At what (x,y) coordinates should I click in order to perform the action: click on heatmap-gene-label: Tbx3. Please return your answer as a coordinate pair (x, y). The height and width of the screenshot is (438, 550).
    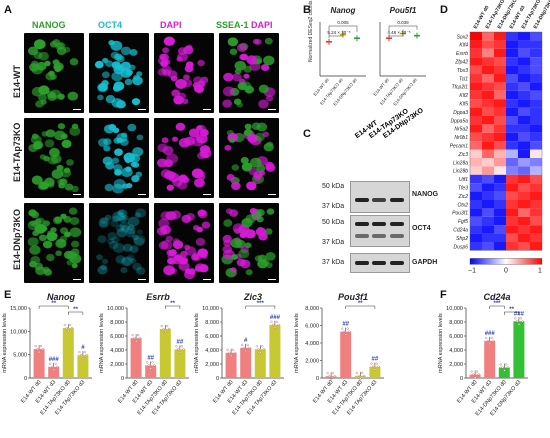
    Looking at the image, I should click on (462, 71).